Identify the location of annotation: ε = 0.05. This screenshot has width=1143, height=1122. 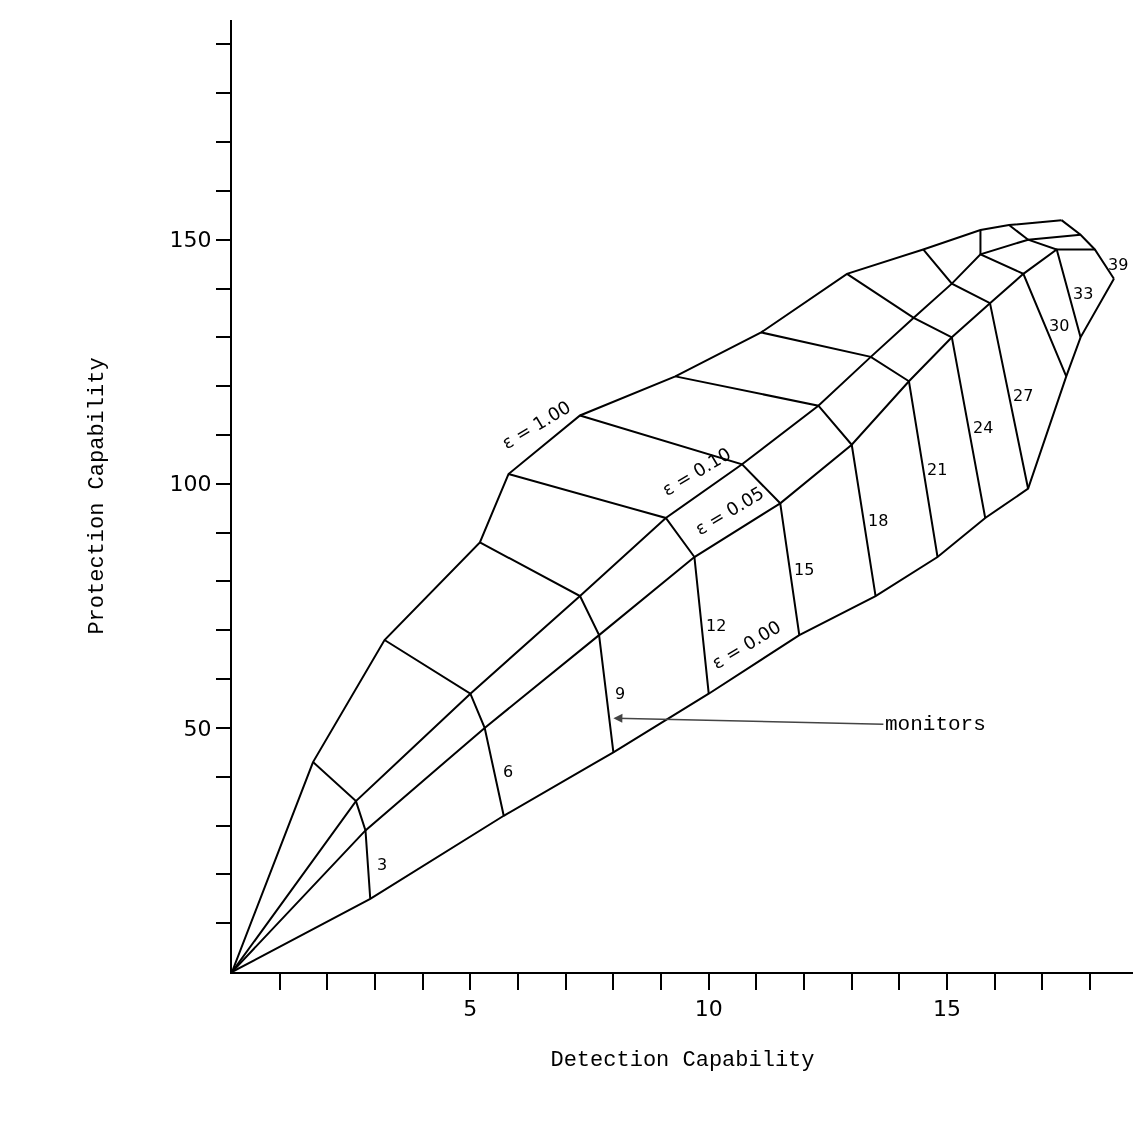
(729, 510).